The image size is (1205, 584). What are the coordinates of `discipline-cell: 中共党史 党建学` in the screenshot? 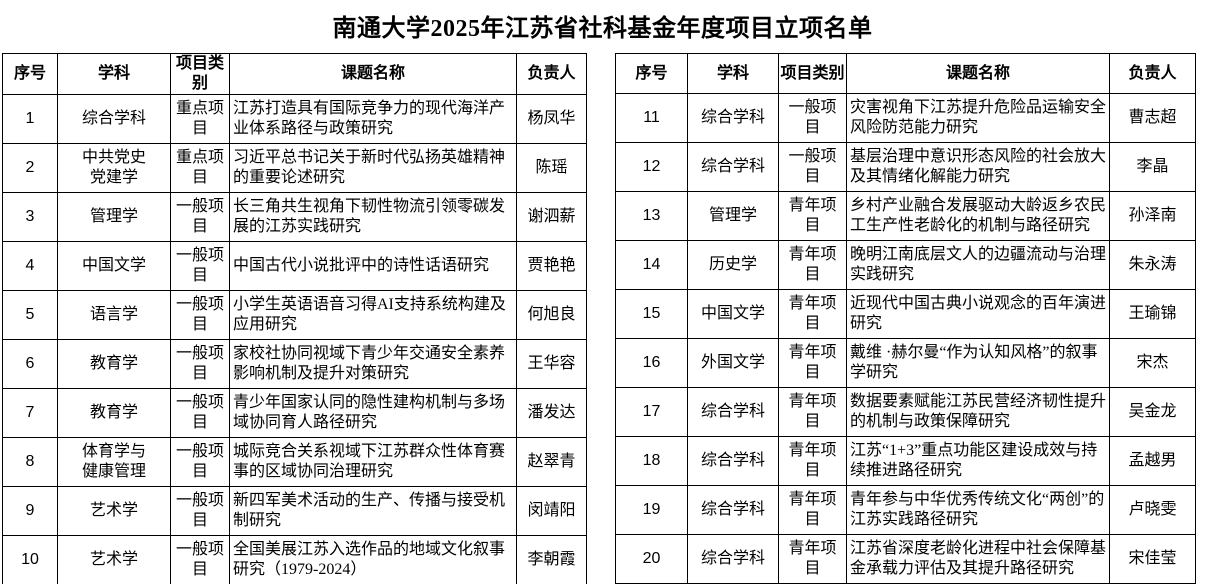 It's located at (114, 168).